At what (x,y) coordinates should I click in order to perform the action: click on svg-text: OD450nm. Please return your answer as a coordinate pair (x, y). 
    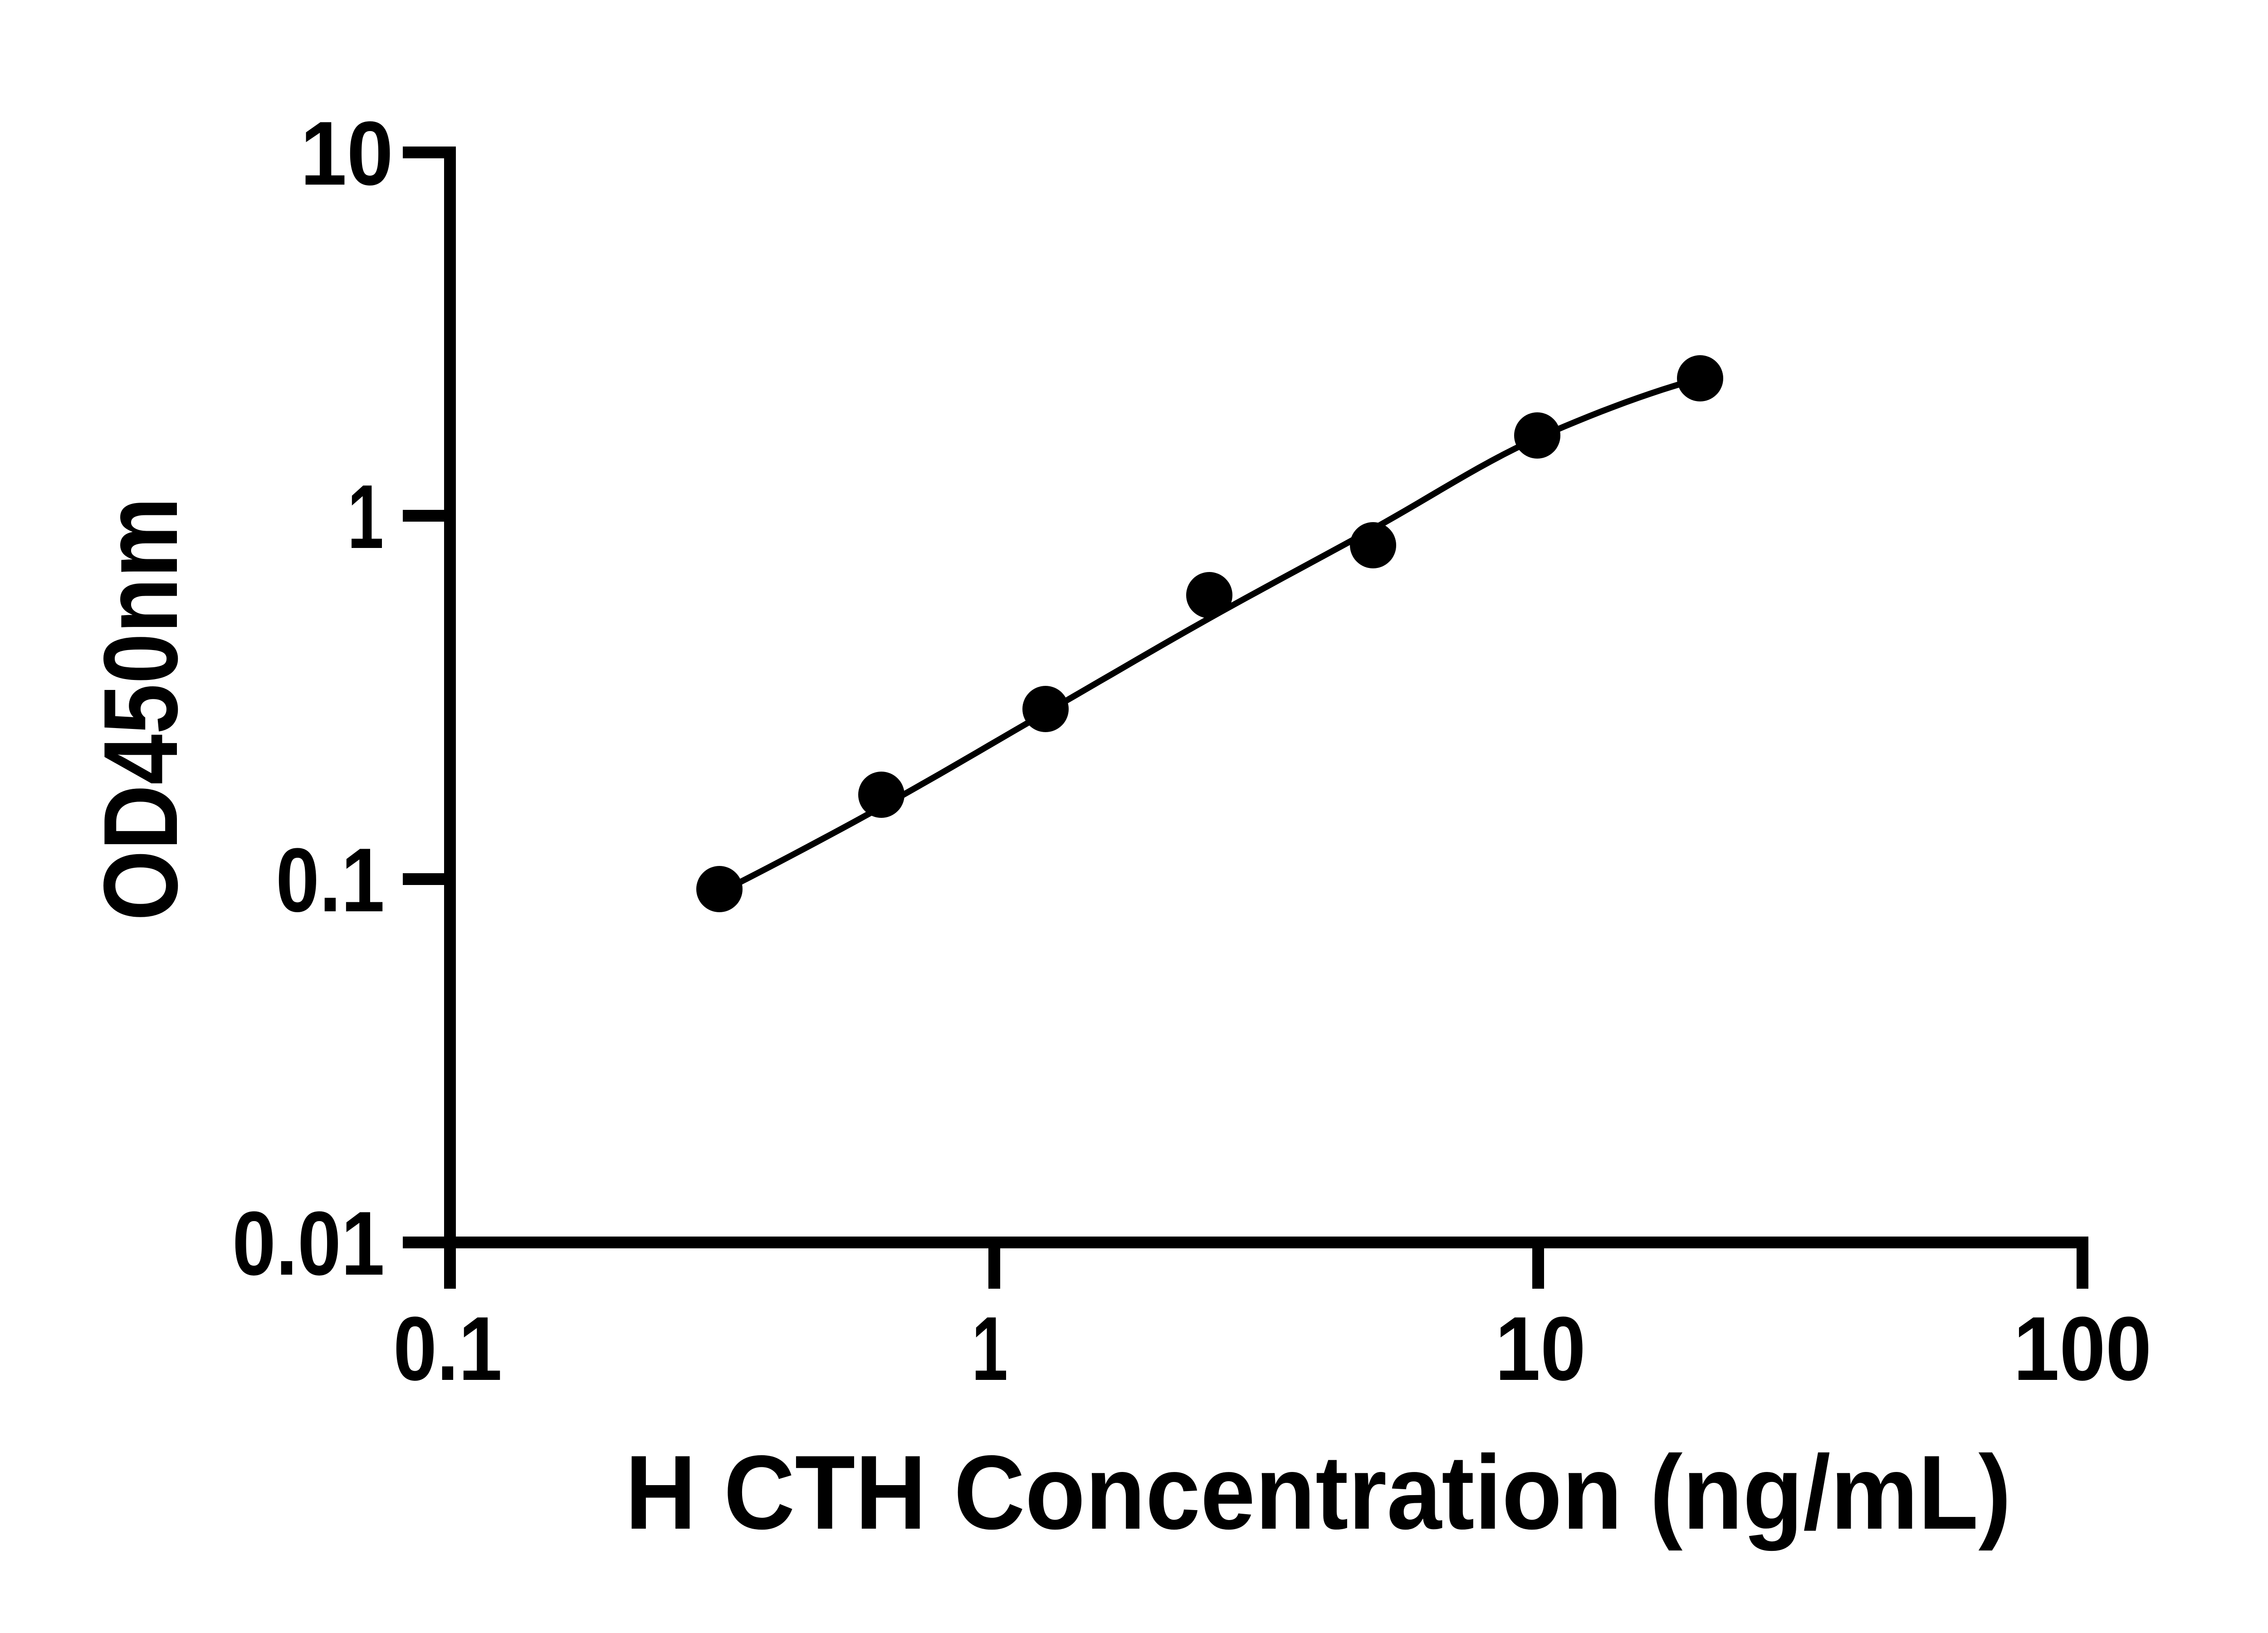
    Looking at the image, I should click on (141, 709).